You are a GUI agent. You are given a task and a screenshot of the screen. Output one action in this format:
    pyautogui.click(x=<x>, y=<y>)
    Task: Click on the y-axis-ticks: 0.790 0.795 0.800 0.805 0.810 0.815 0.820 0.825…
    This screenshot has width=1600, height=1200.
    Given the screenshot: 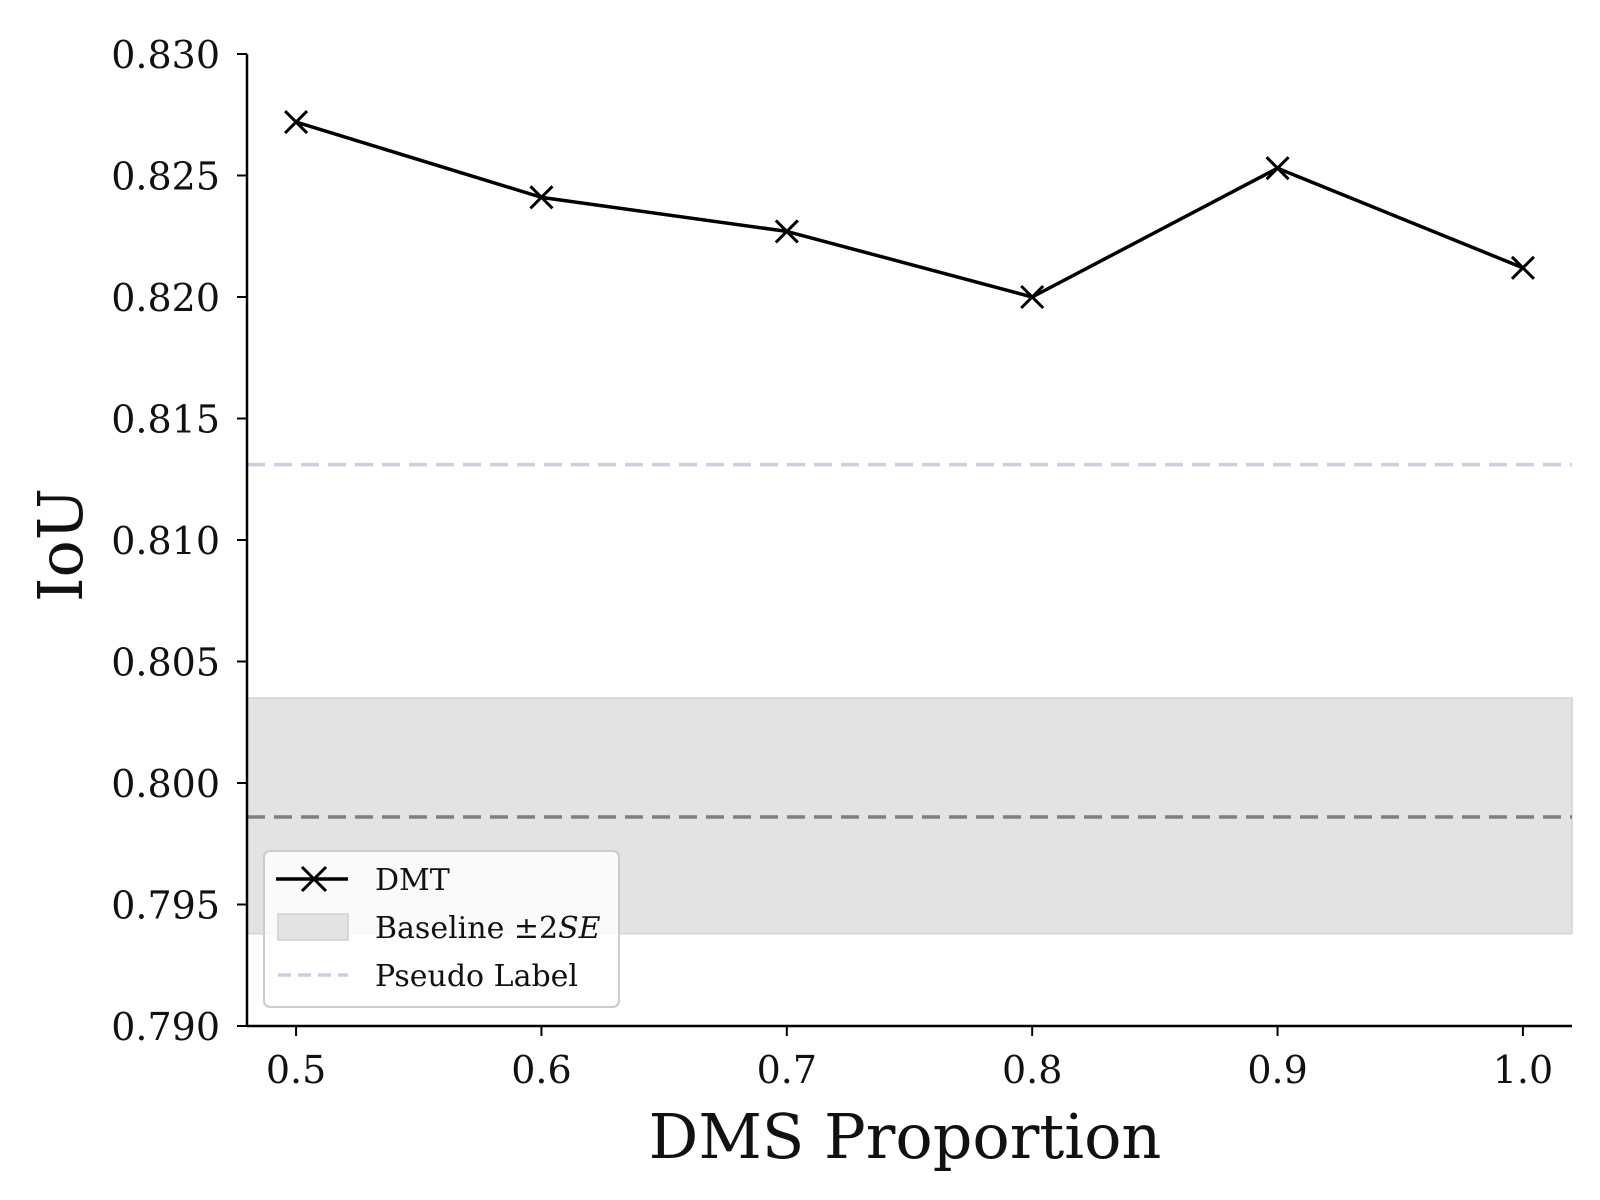 What is the action you would take?
    pyautogui.click(x=179, y=541)
    